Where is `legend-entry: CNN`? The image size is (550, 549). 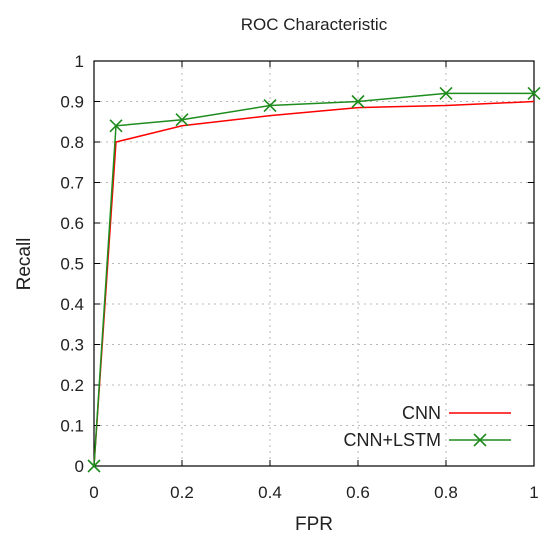 legend-entry: CNN is located at coordinates (456, 413).